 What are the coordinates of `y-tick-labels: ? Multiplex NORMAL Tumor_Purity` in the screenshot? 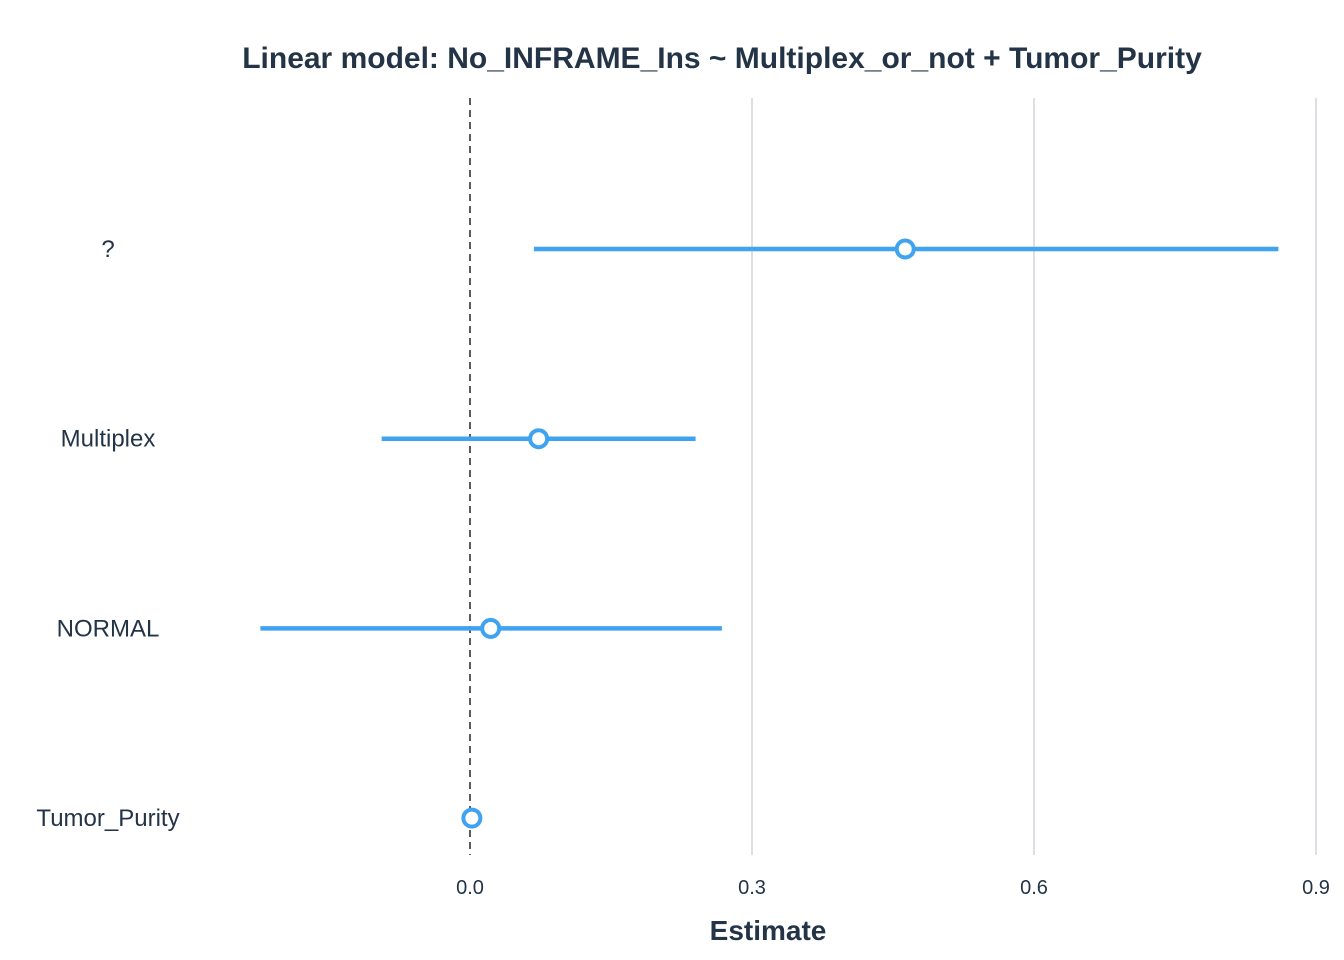 It's located at (107, 534).